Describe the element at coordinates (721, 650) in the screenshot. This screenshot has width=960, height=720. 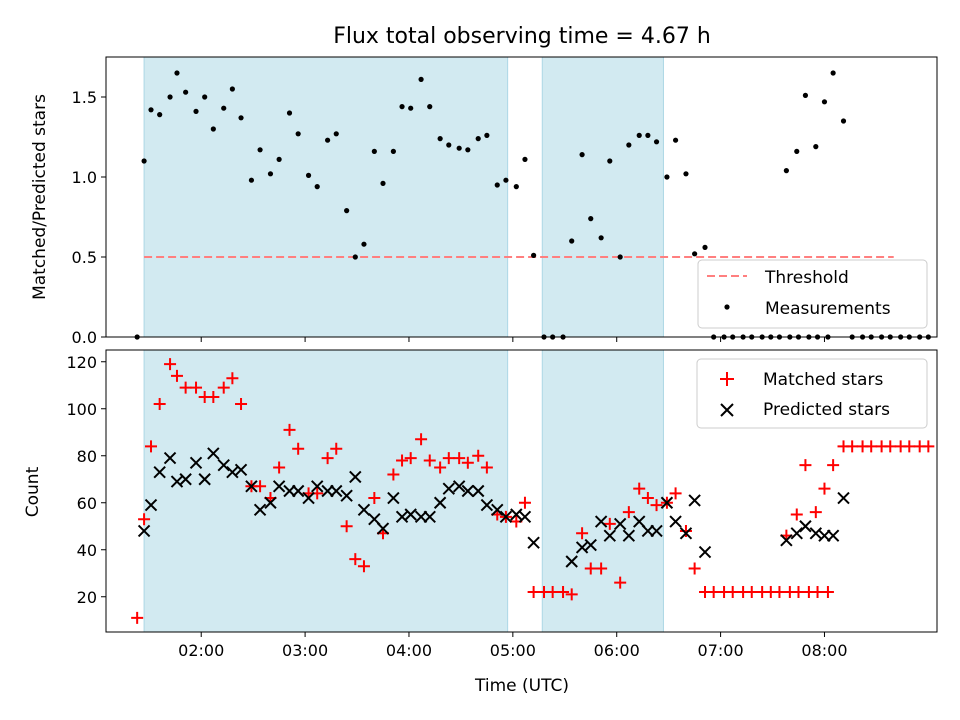
I see `x-tick-label: 07:00` at that location.